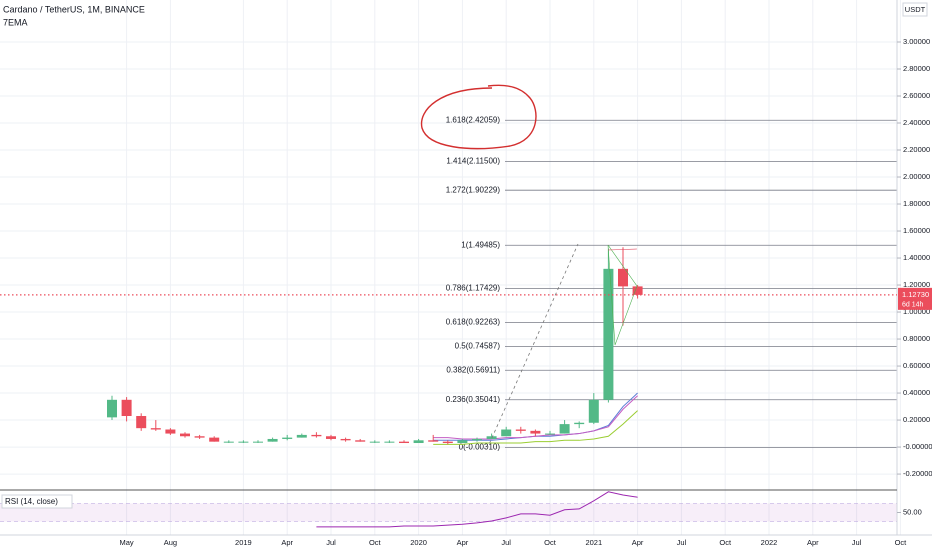 This screenshot has height=550, width=932. Describe the element at coordinates (916, 311) in the screenshot. I see `y-tick-label: 1.00000` at that location.